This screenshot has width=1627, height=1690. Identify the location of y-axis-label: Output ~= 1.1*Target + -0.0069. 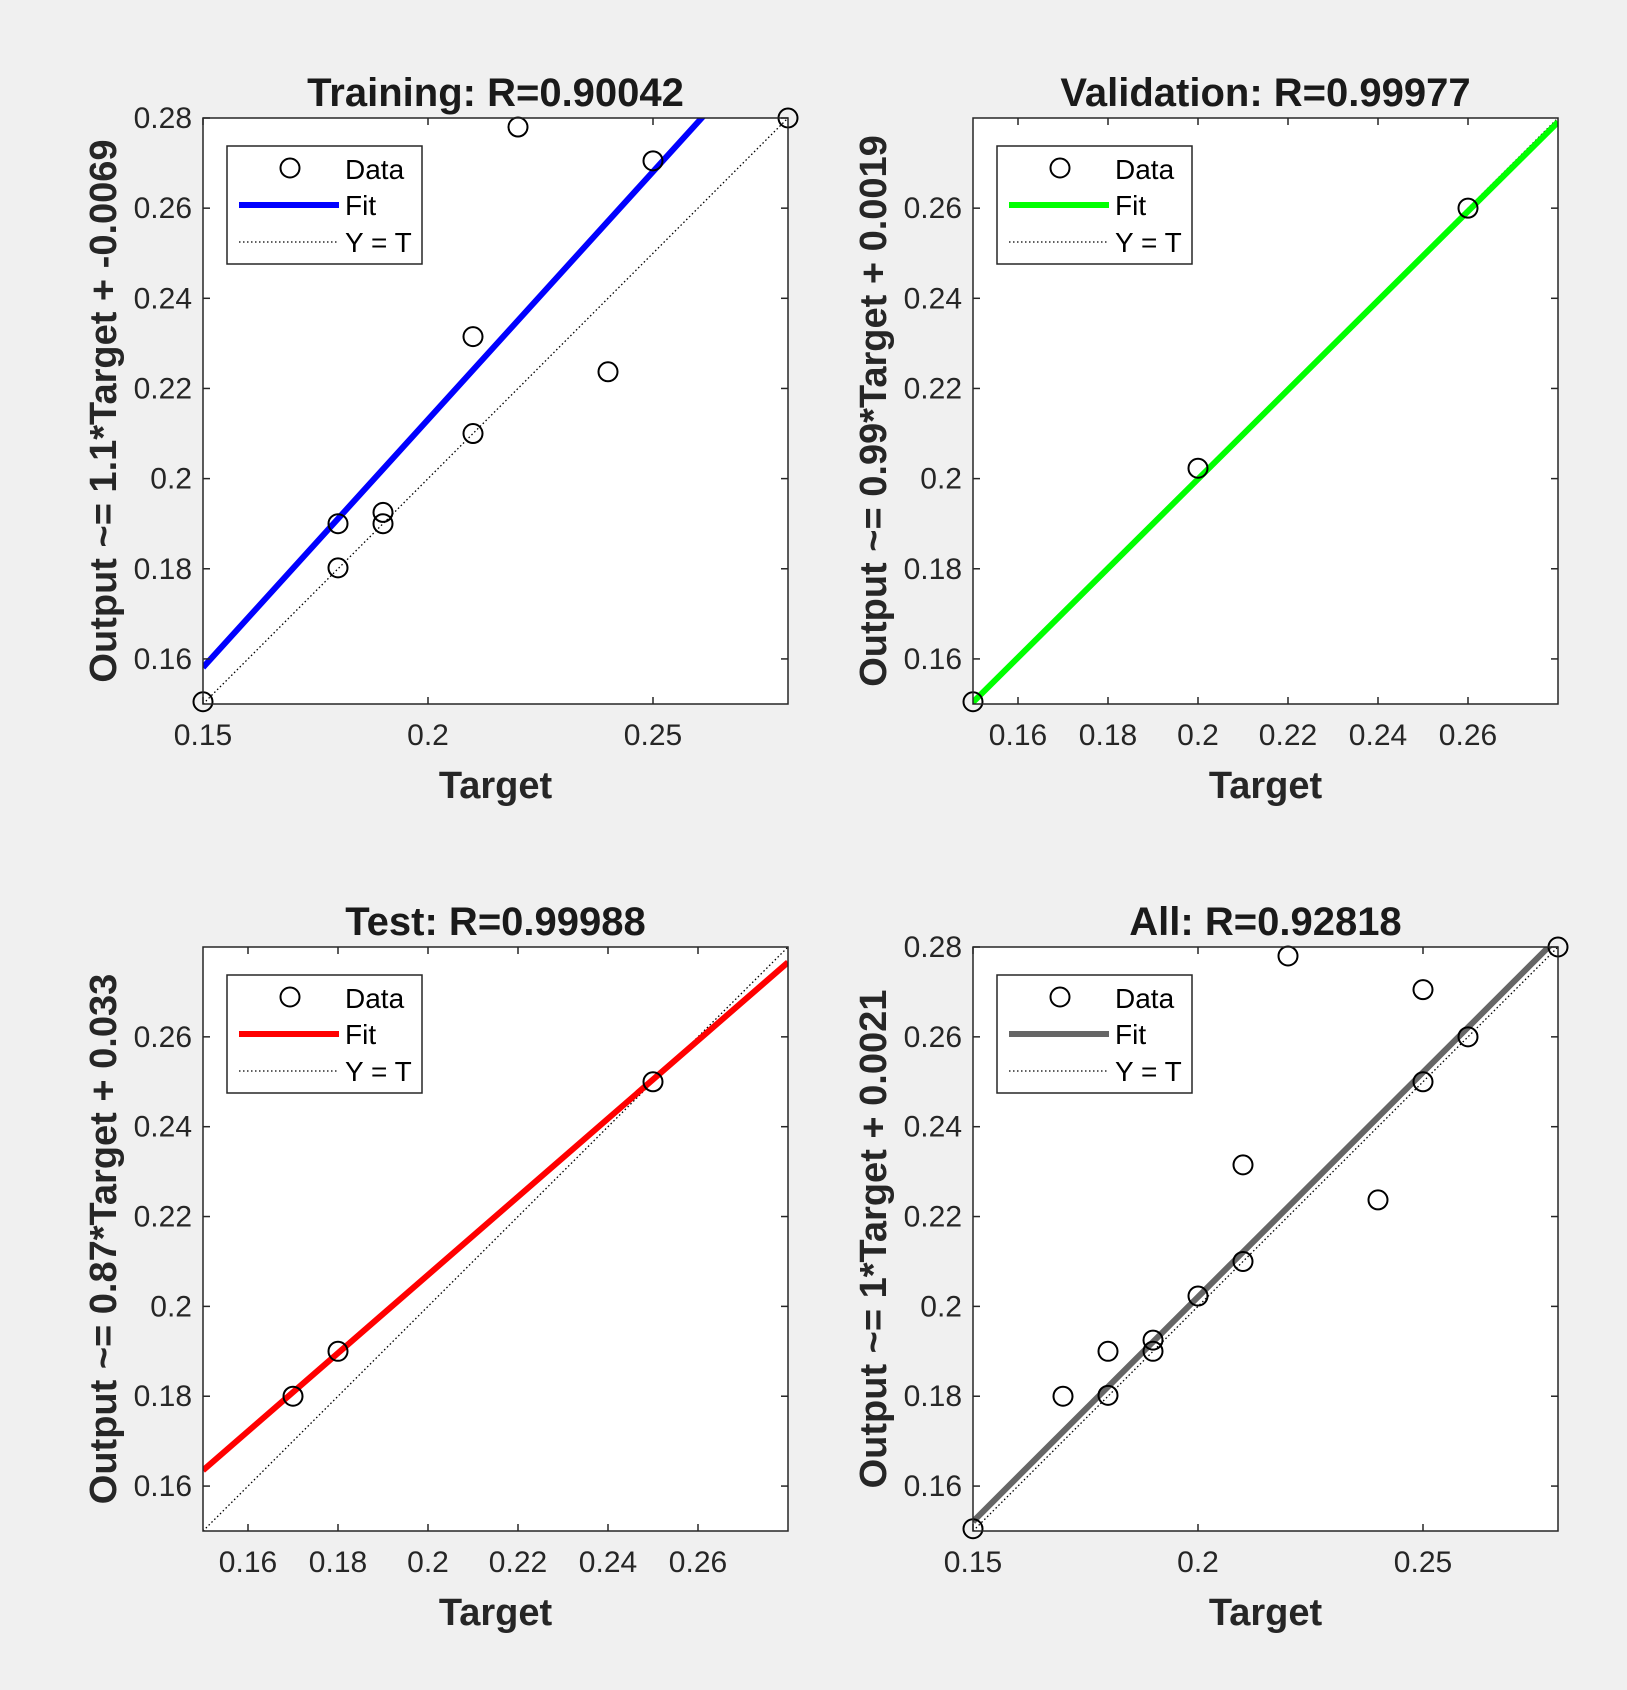
(104, 410).